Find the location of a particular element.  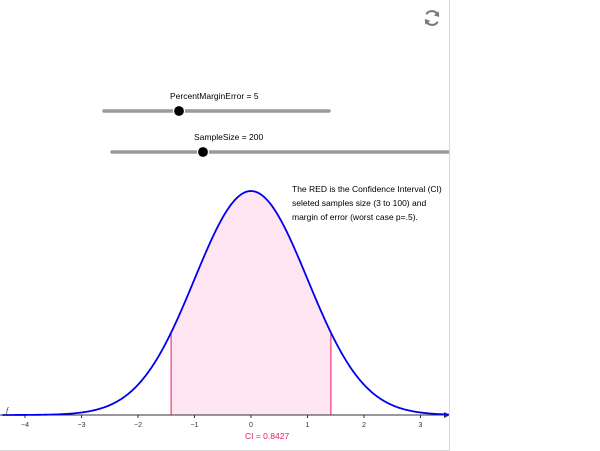

ci-value-label: CI = 0.8427 is located at coordinates (267, 436).